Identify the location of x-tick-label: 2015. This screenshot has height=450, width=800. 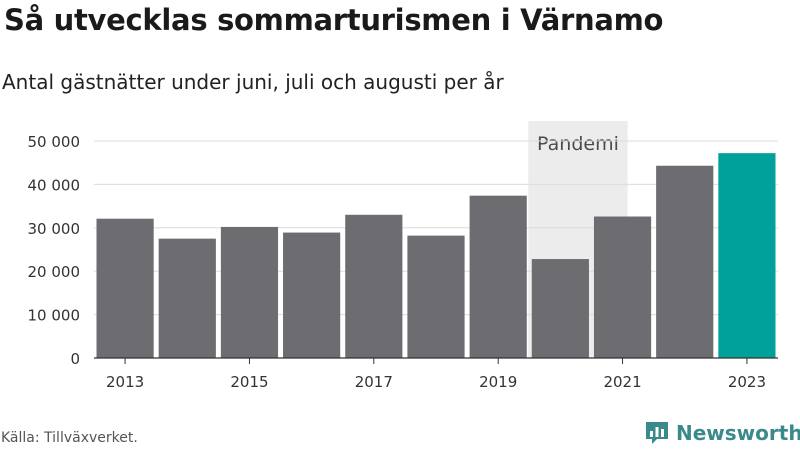
(249, 382).